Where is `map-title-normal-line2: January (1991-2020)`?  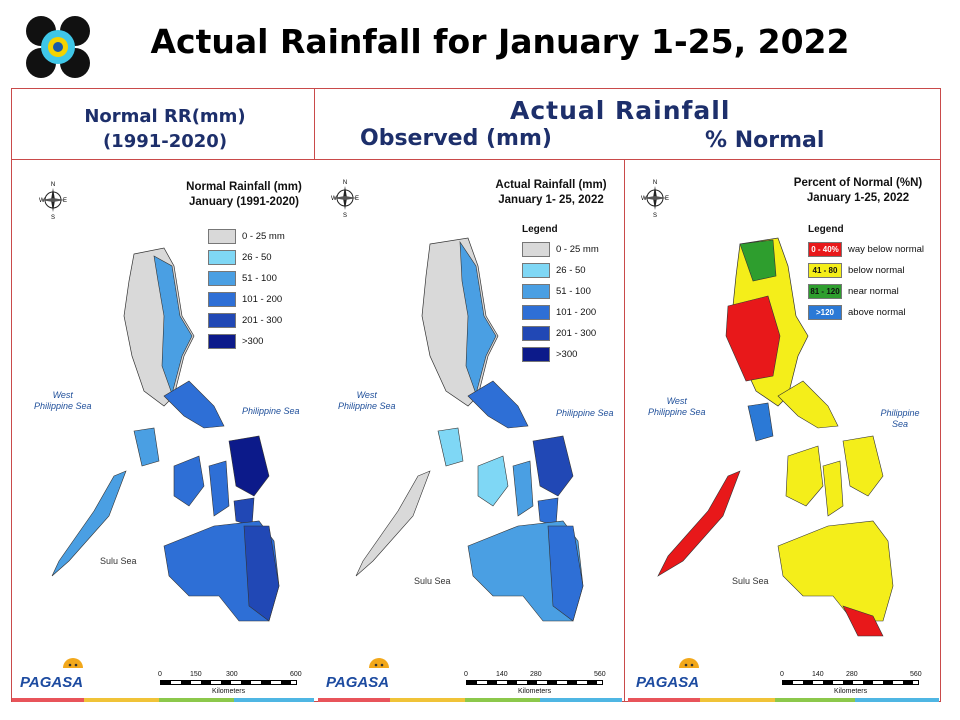 map-title-normal-line2: January (1991-2020) is located at coordinates (244, 202).